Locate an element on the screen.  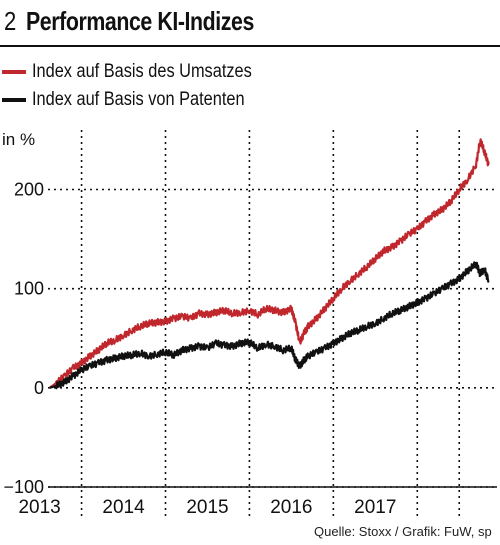
y-tick-label: −100 is located at coordinates (23, 487).